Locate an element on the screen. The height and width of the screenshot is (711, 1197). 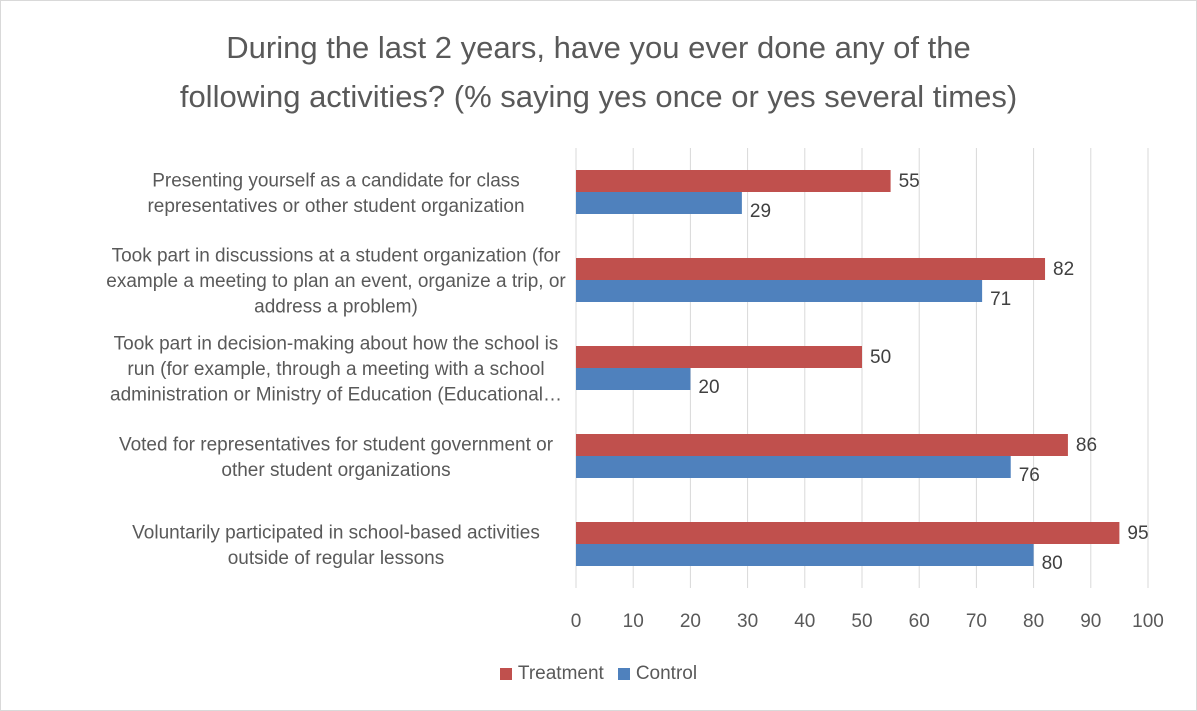
legend-item-control: Control is located at coordinates (657, 674).